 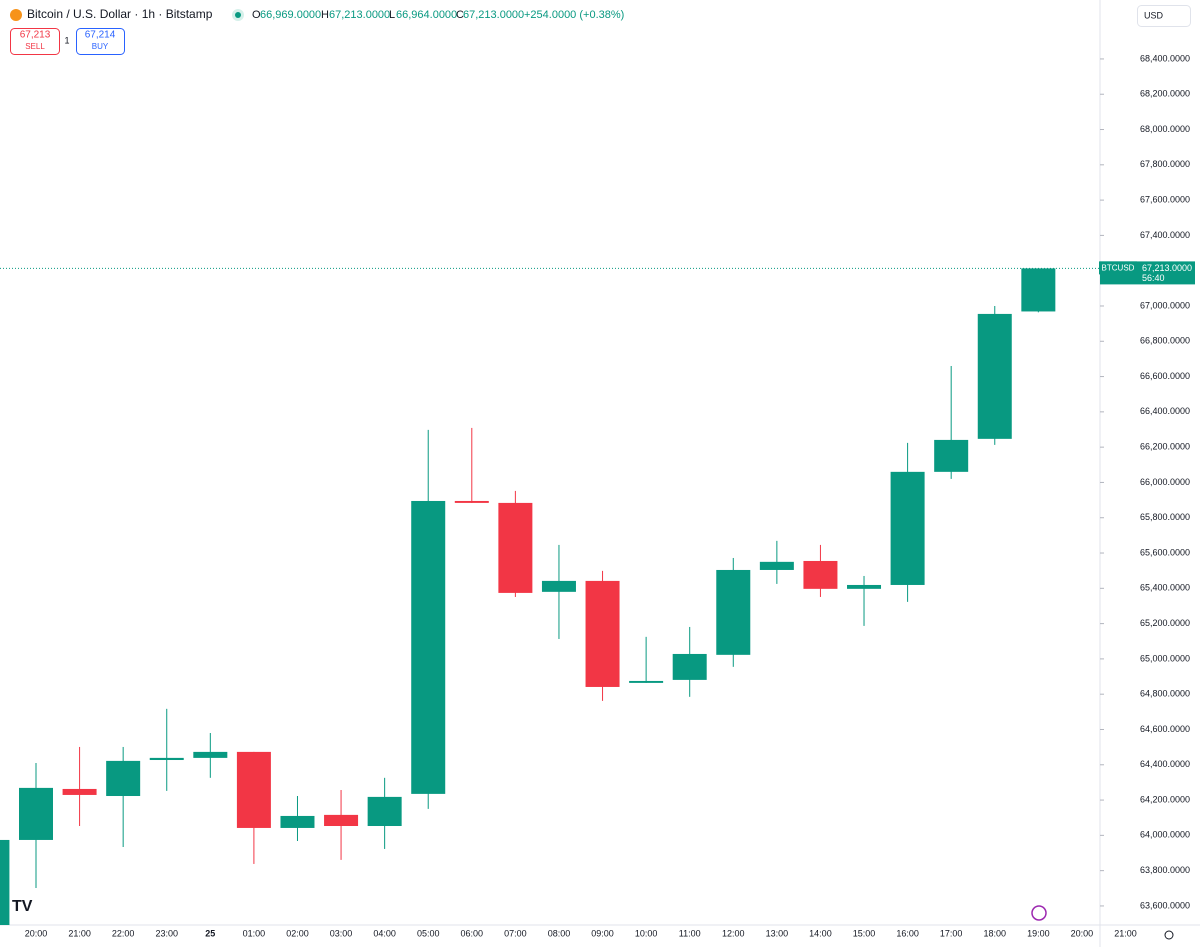 I want to click on x-tick-label: 04:00, so click(x=384, y=933).